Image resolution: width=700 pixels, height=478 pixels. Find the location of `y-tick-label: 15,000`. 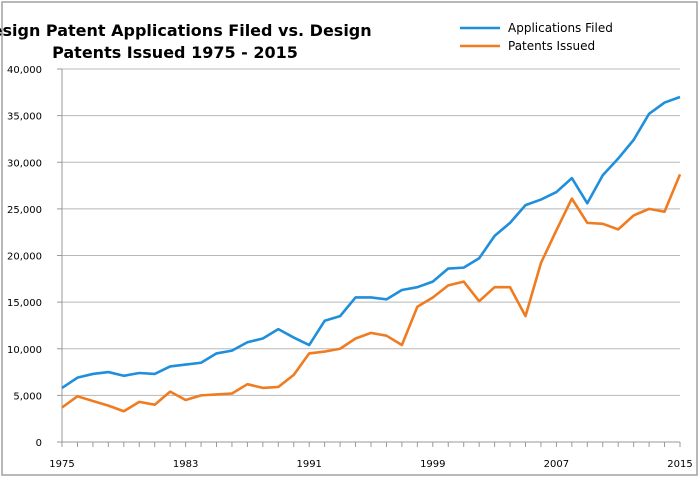

y-tick-label: 15,000 is located at coordinates (24, 303).